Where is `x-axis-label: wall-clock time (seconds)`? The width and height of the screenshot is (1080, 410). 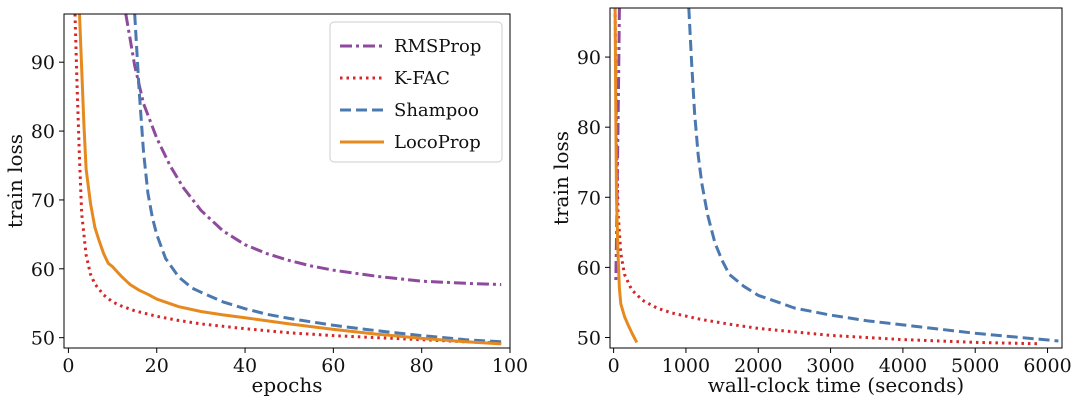
x-axis-label: wall-clock time (seconds) is located at coordinates (836, 385).